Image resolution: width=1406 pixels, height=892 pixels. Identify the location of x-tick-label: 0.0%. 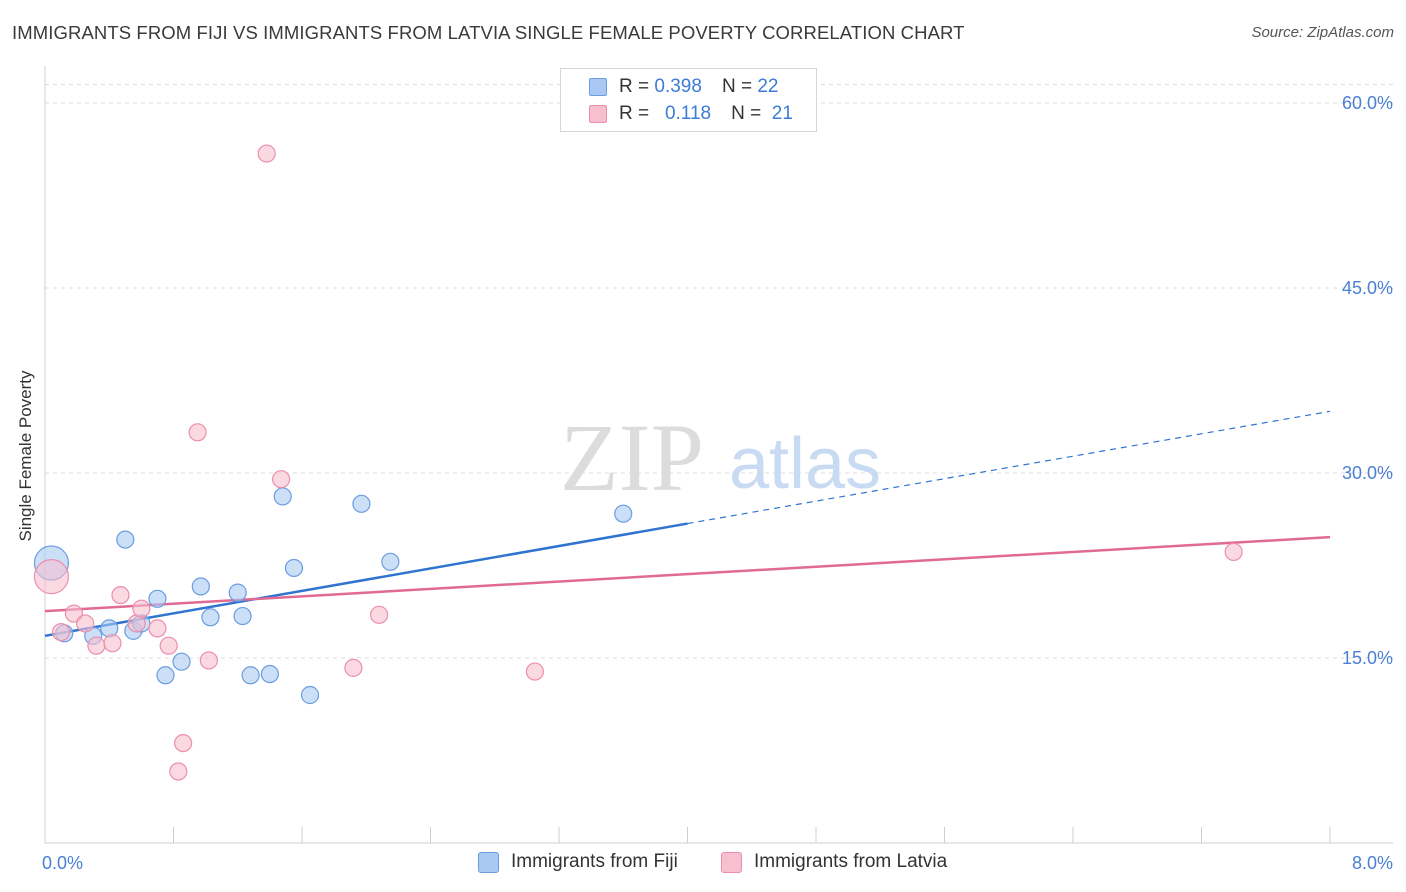
(62, 863).